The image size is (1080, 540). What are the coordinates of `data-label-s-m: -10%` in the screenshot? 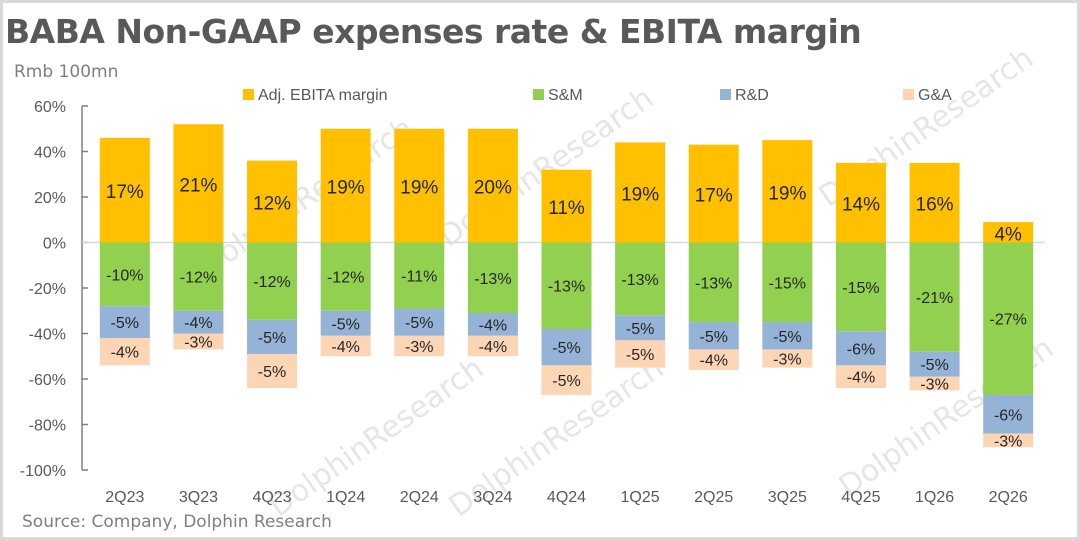 It's located at (124, 275).